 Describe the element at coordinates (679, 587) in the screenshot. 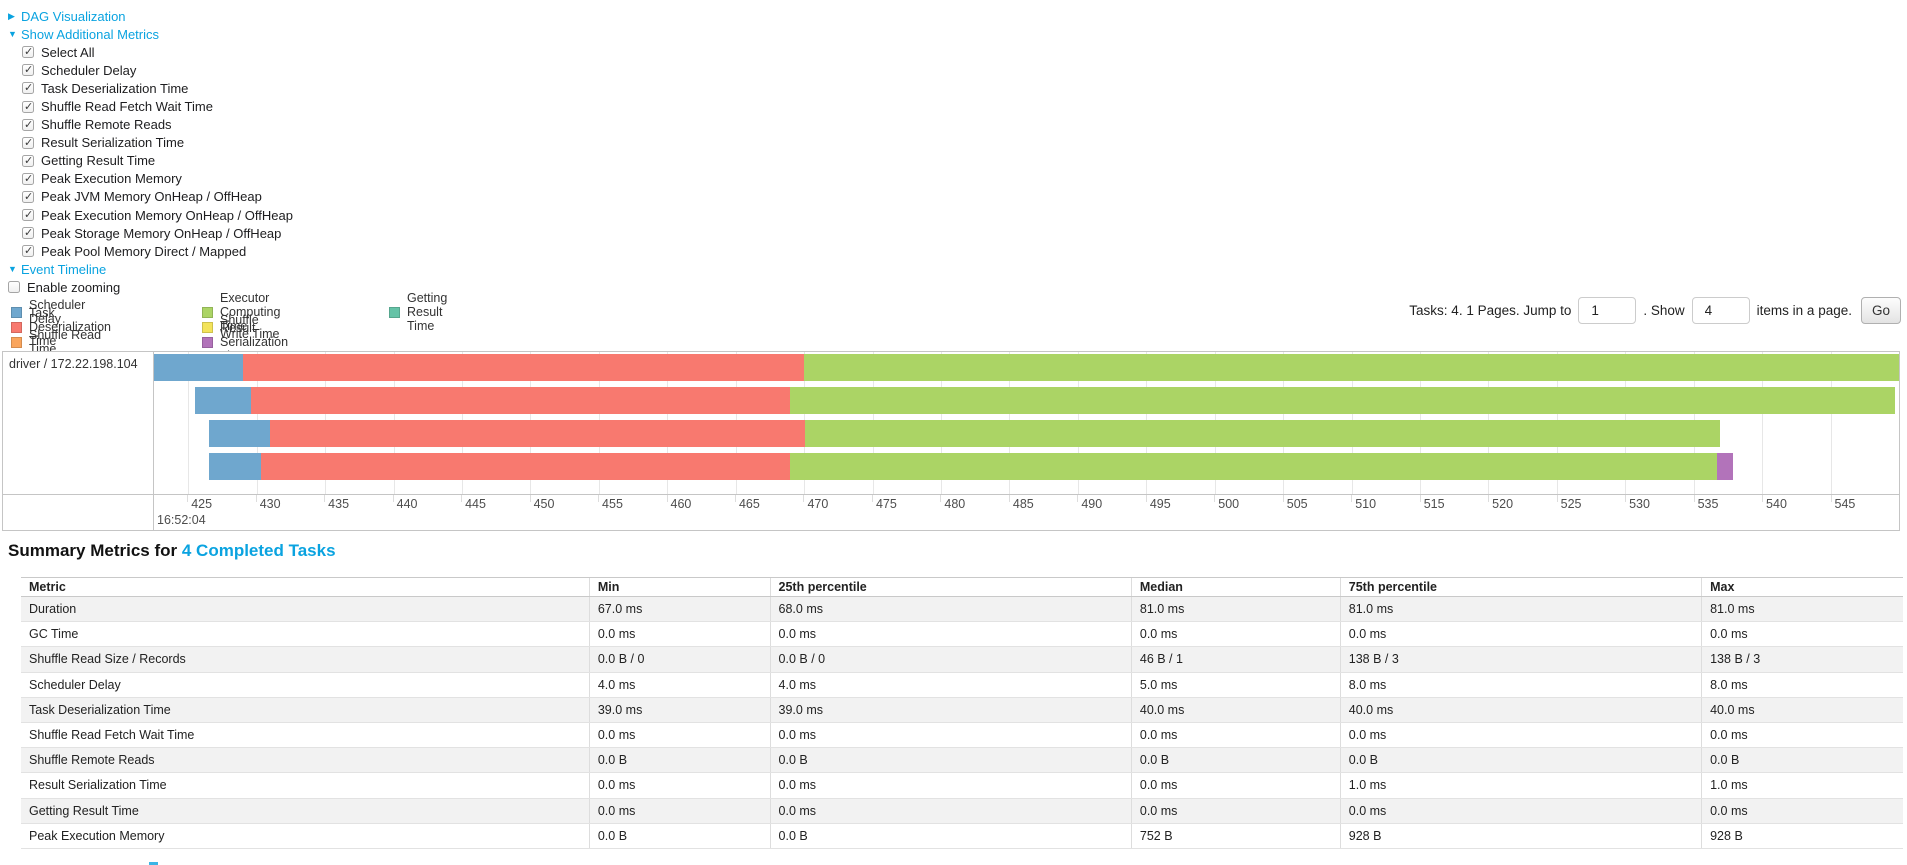

I see `table-header-cell: Min` at that location.